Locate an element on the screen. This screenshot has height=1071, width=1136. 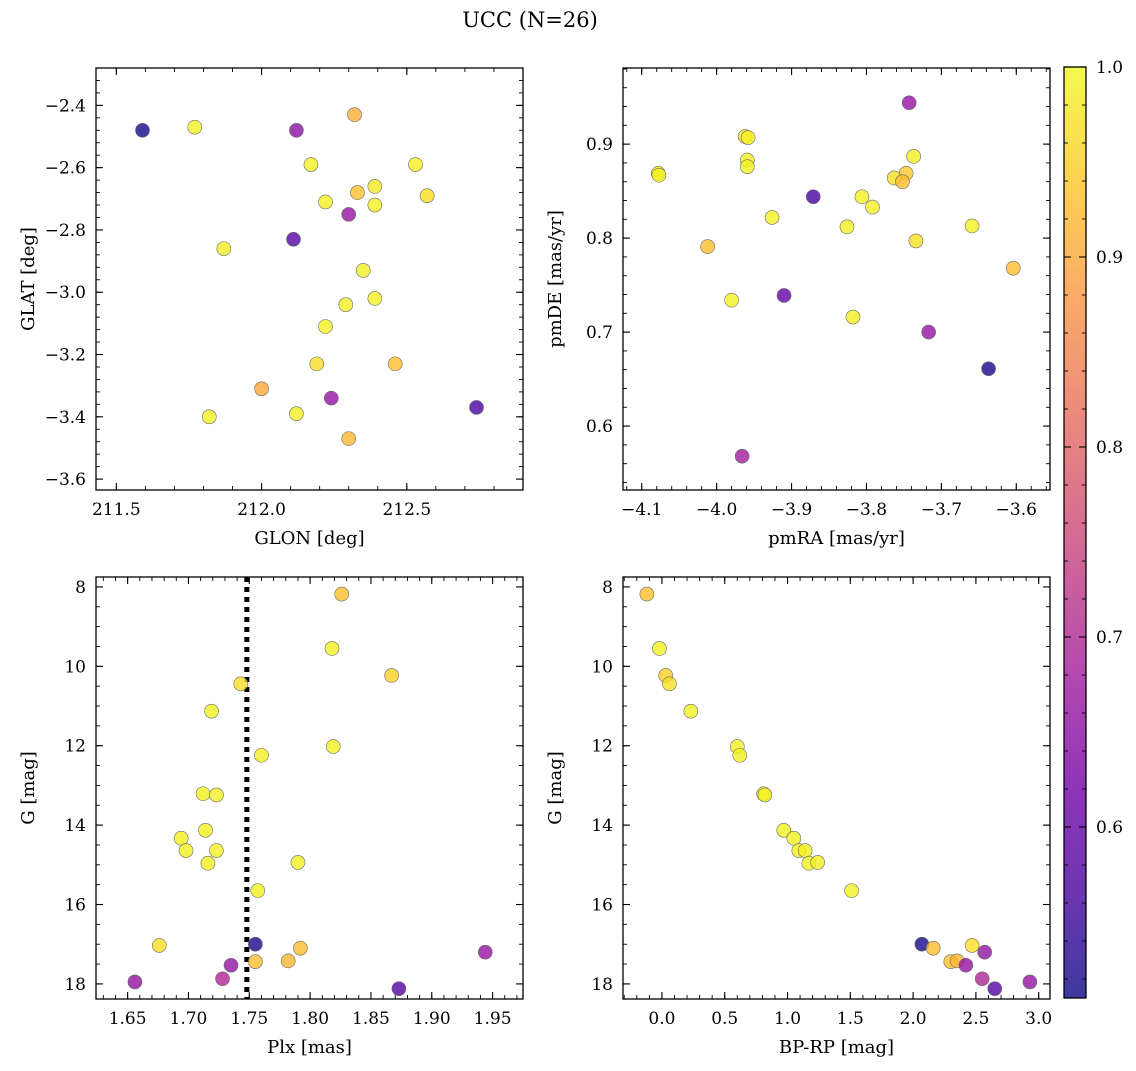
y-tick-label: −2.8 is located at coordinates (65, 231).